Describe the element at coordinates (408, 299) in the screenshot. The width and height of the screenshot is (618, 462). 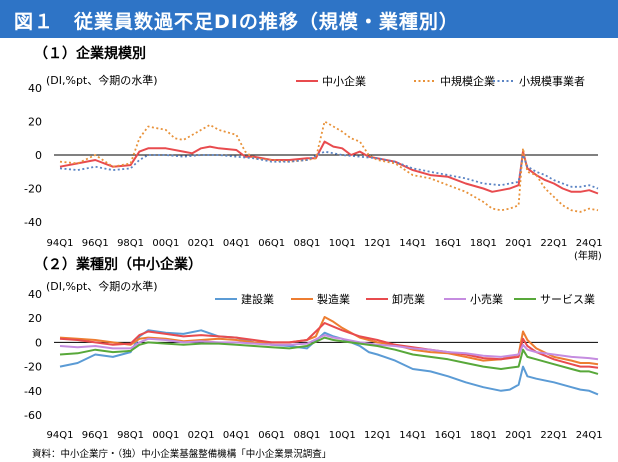
I see `chart2-legend-label-3: 卸売業` at that location.